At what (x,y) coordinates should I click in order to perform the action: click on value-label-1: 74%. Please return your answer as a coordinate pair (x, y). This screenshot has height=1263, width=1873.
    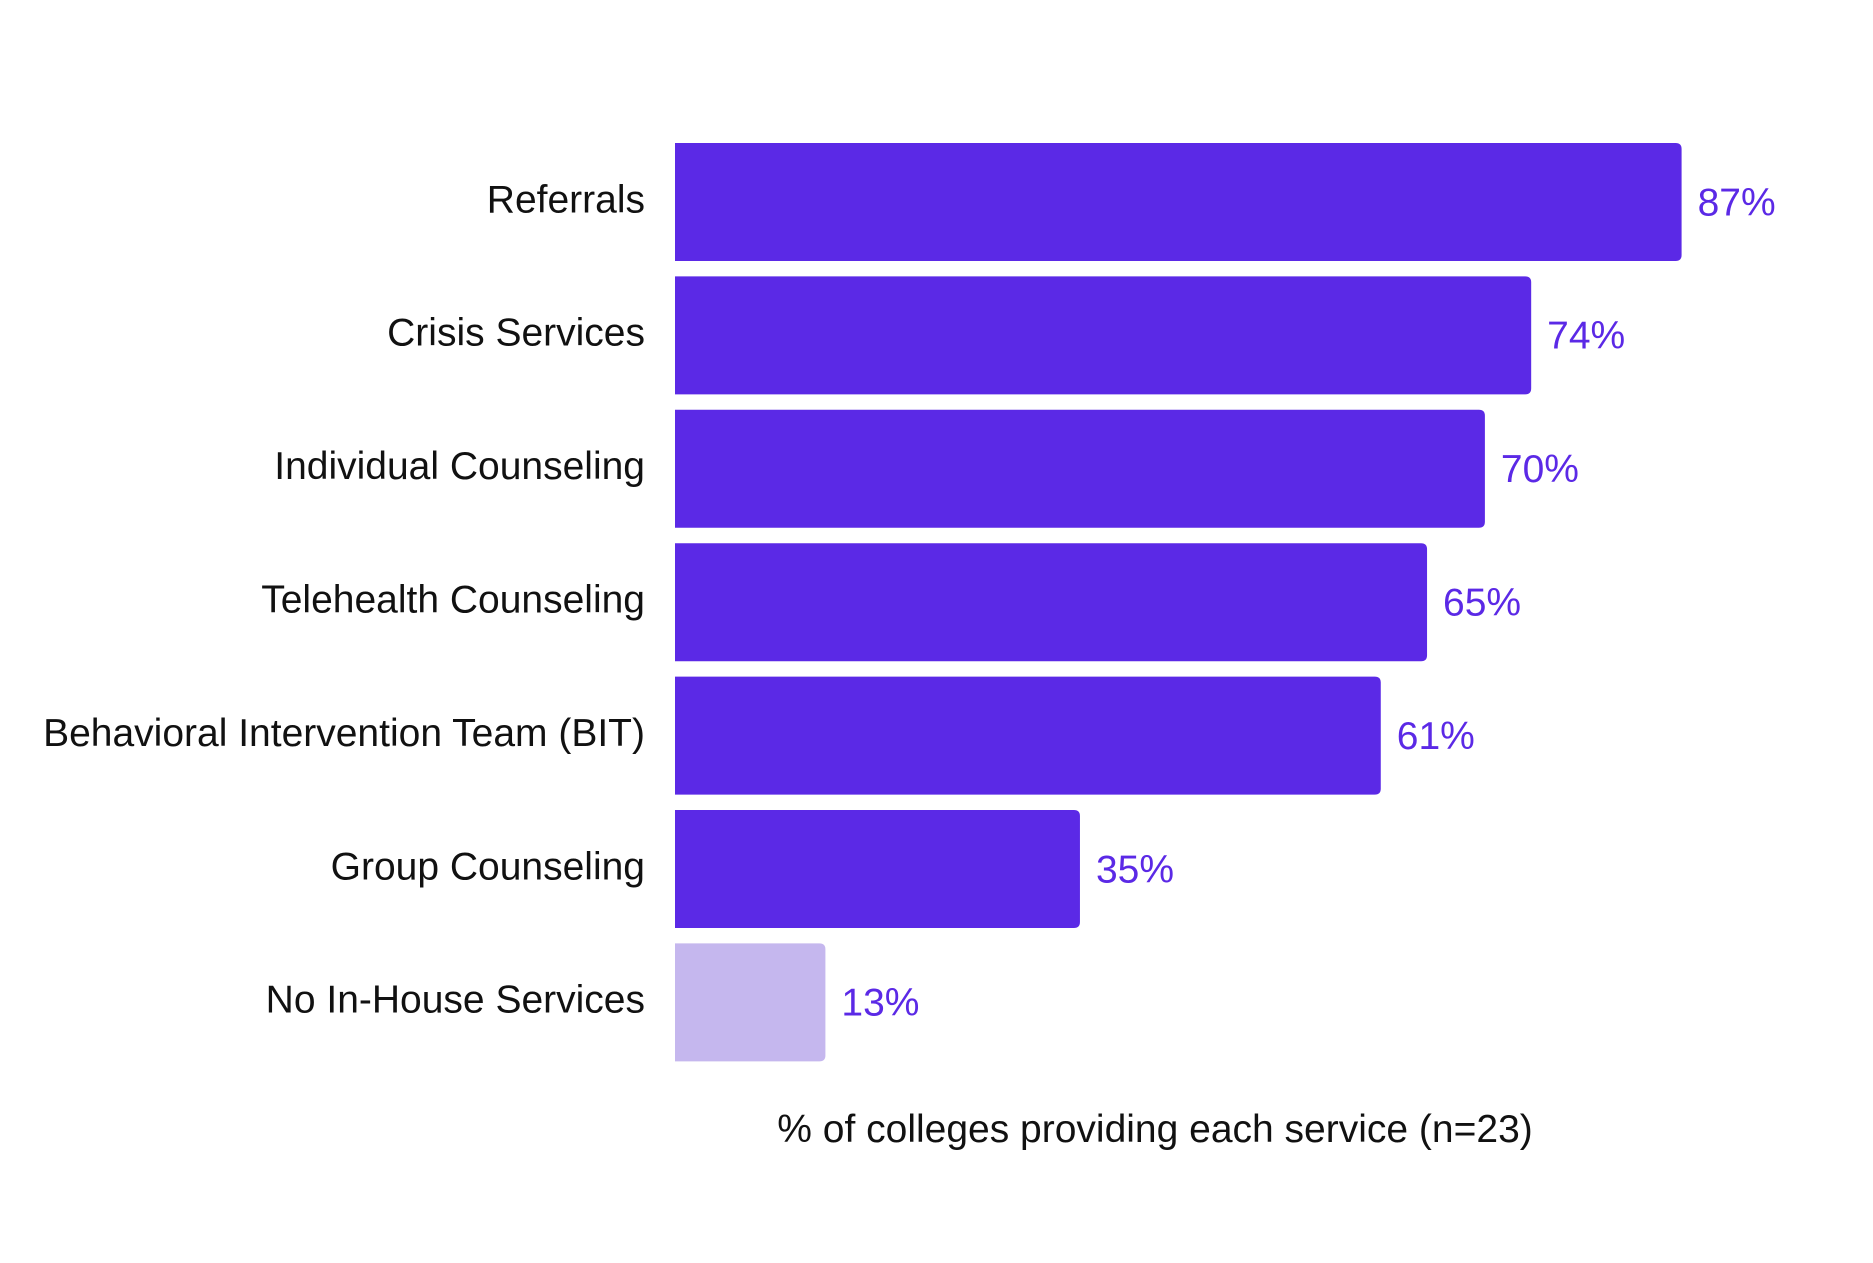
    Looking at the image, I should click on (1586, 336).